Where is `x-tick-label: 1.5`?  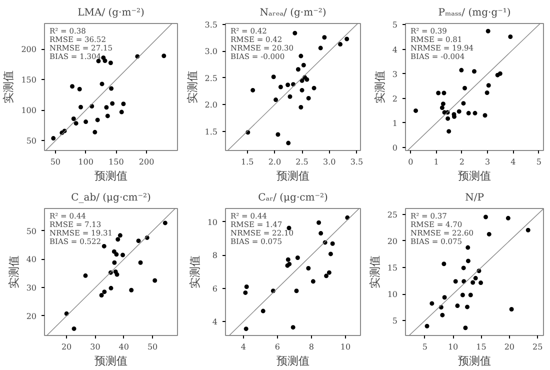
x-tick-label: 1.5 is located at coordinates (247, 162).